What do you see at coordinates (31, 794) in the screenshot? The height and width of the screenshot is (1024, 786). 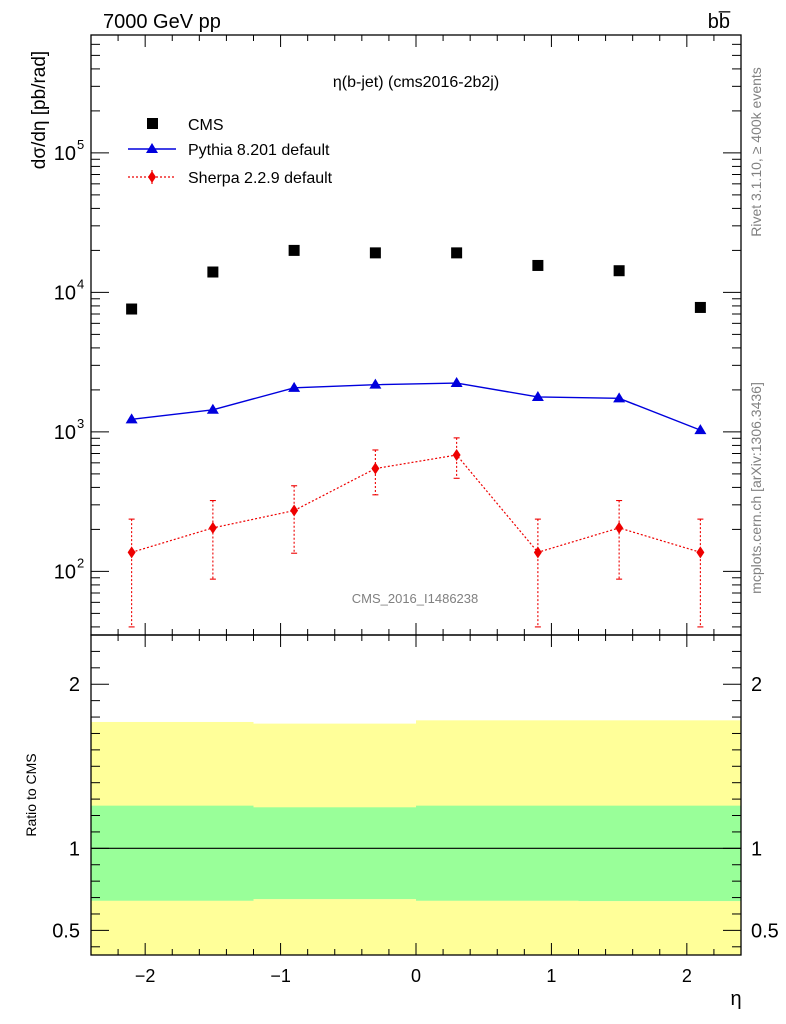 I see `ratio-y-axis-label: Ratio to CMS` at bounding box center [31, 794].